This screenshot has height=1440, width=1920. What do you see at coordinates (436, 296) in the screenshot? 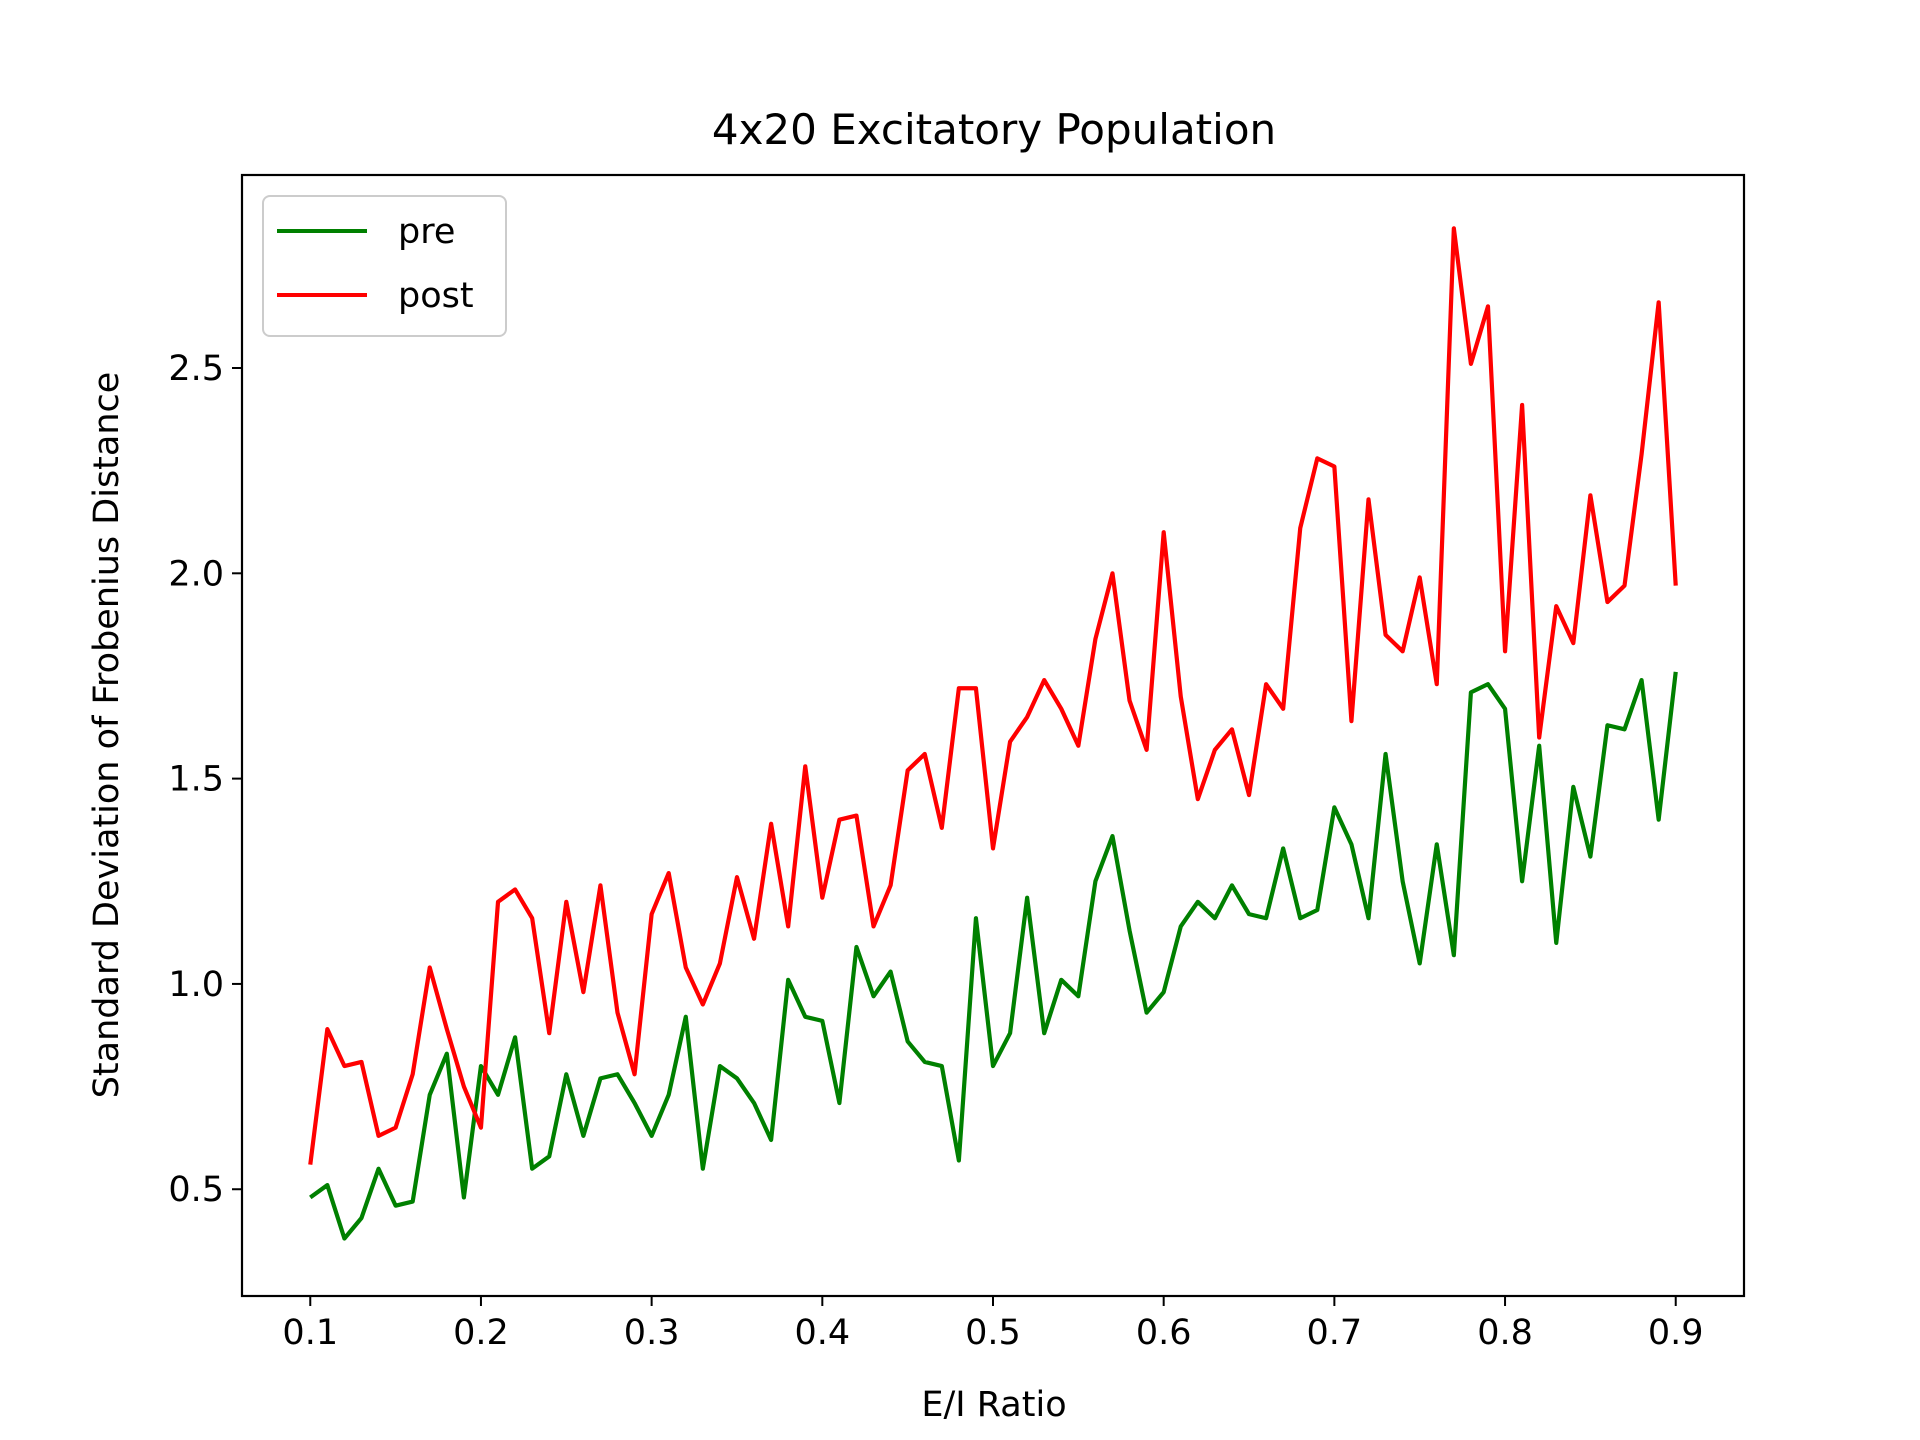
I see `legend-label-post: post` at bounding box center [436, 296].